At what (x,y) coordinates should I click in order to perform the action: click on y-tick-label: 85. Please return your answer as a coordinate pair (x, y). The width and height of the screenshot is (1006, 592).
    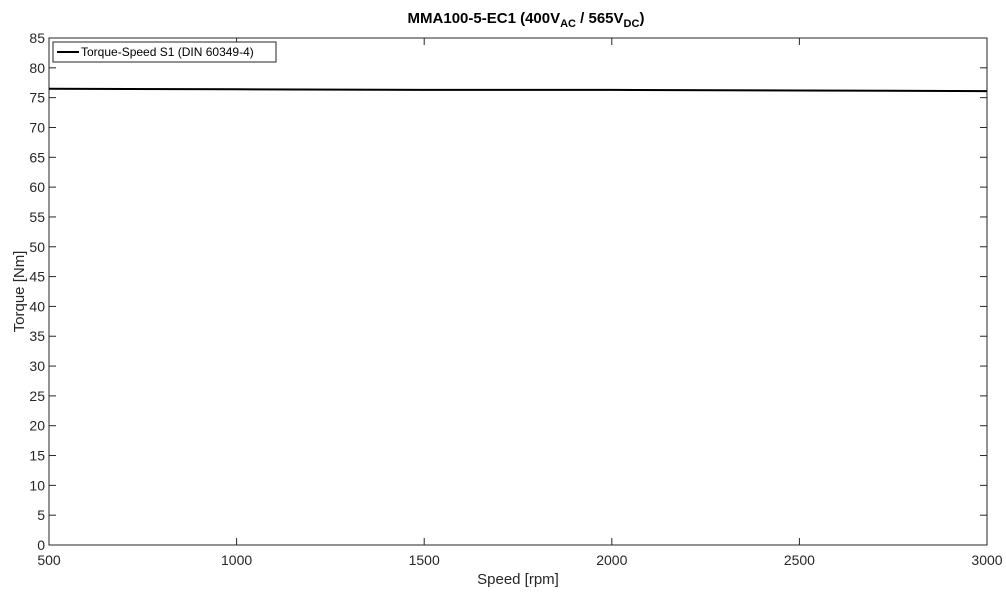
    Looking at the image, I should click on (37, 38).